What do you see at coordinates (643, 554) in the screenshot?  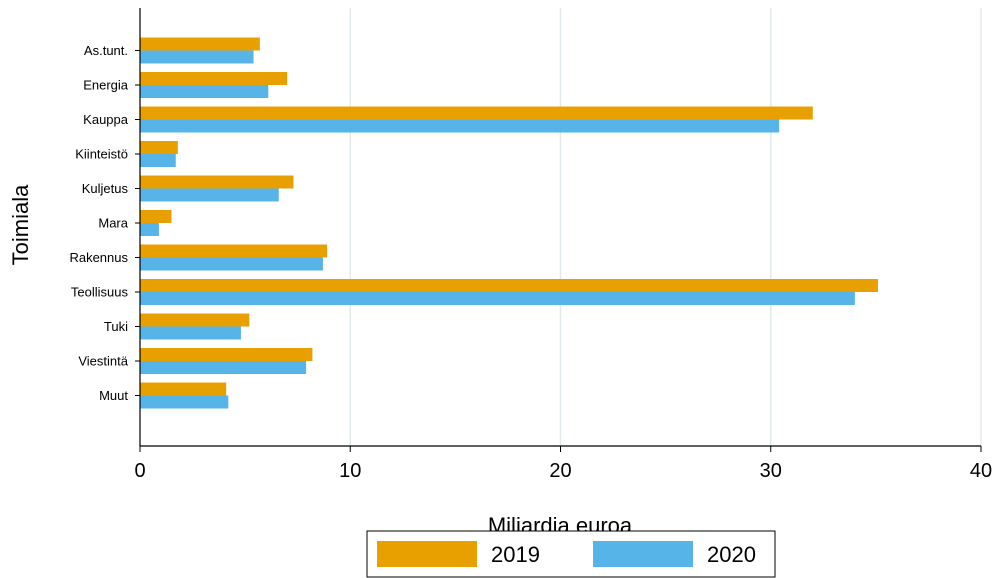 I see `legend-swatch-2020` at bounding box center [643, 554].